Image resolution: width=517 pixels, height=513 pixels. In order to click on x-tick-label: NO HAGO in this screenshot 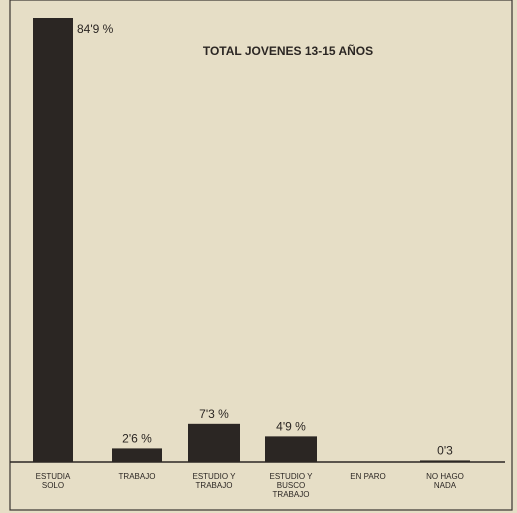, I will do `click(445, 476)`.